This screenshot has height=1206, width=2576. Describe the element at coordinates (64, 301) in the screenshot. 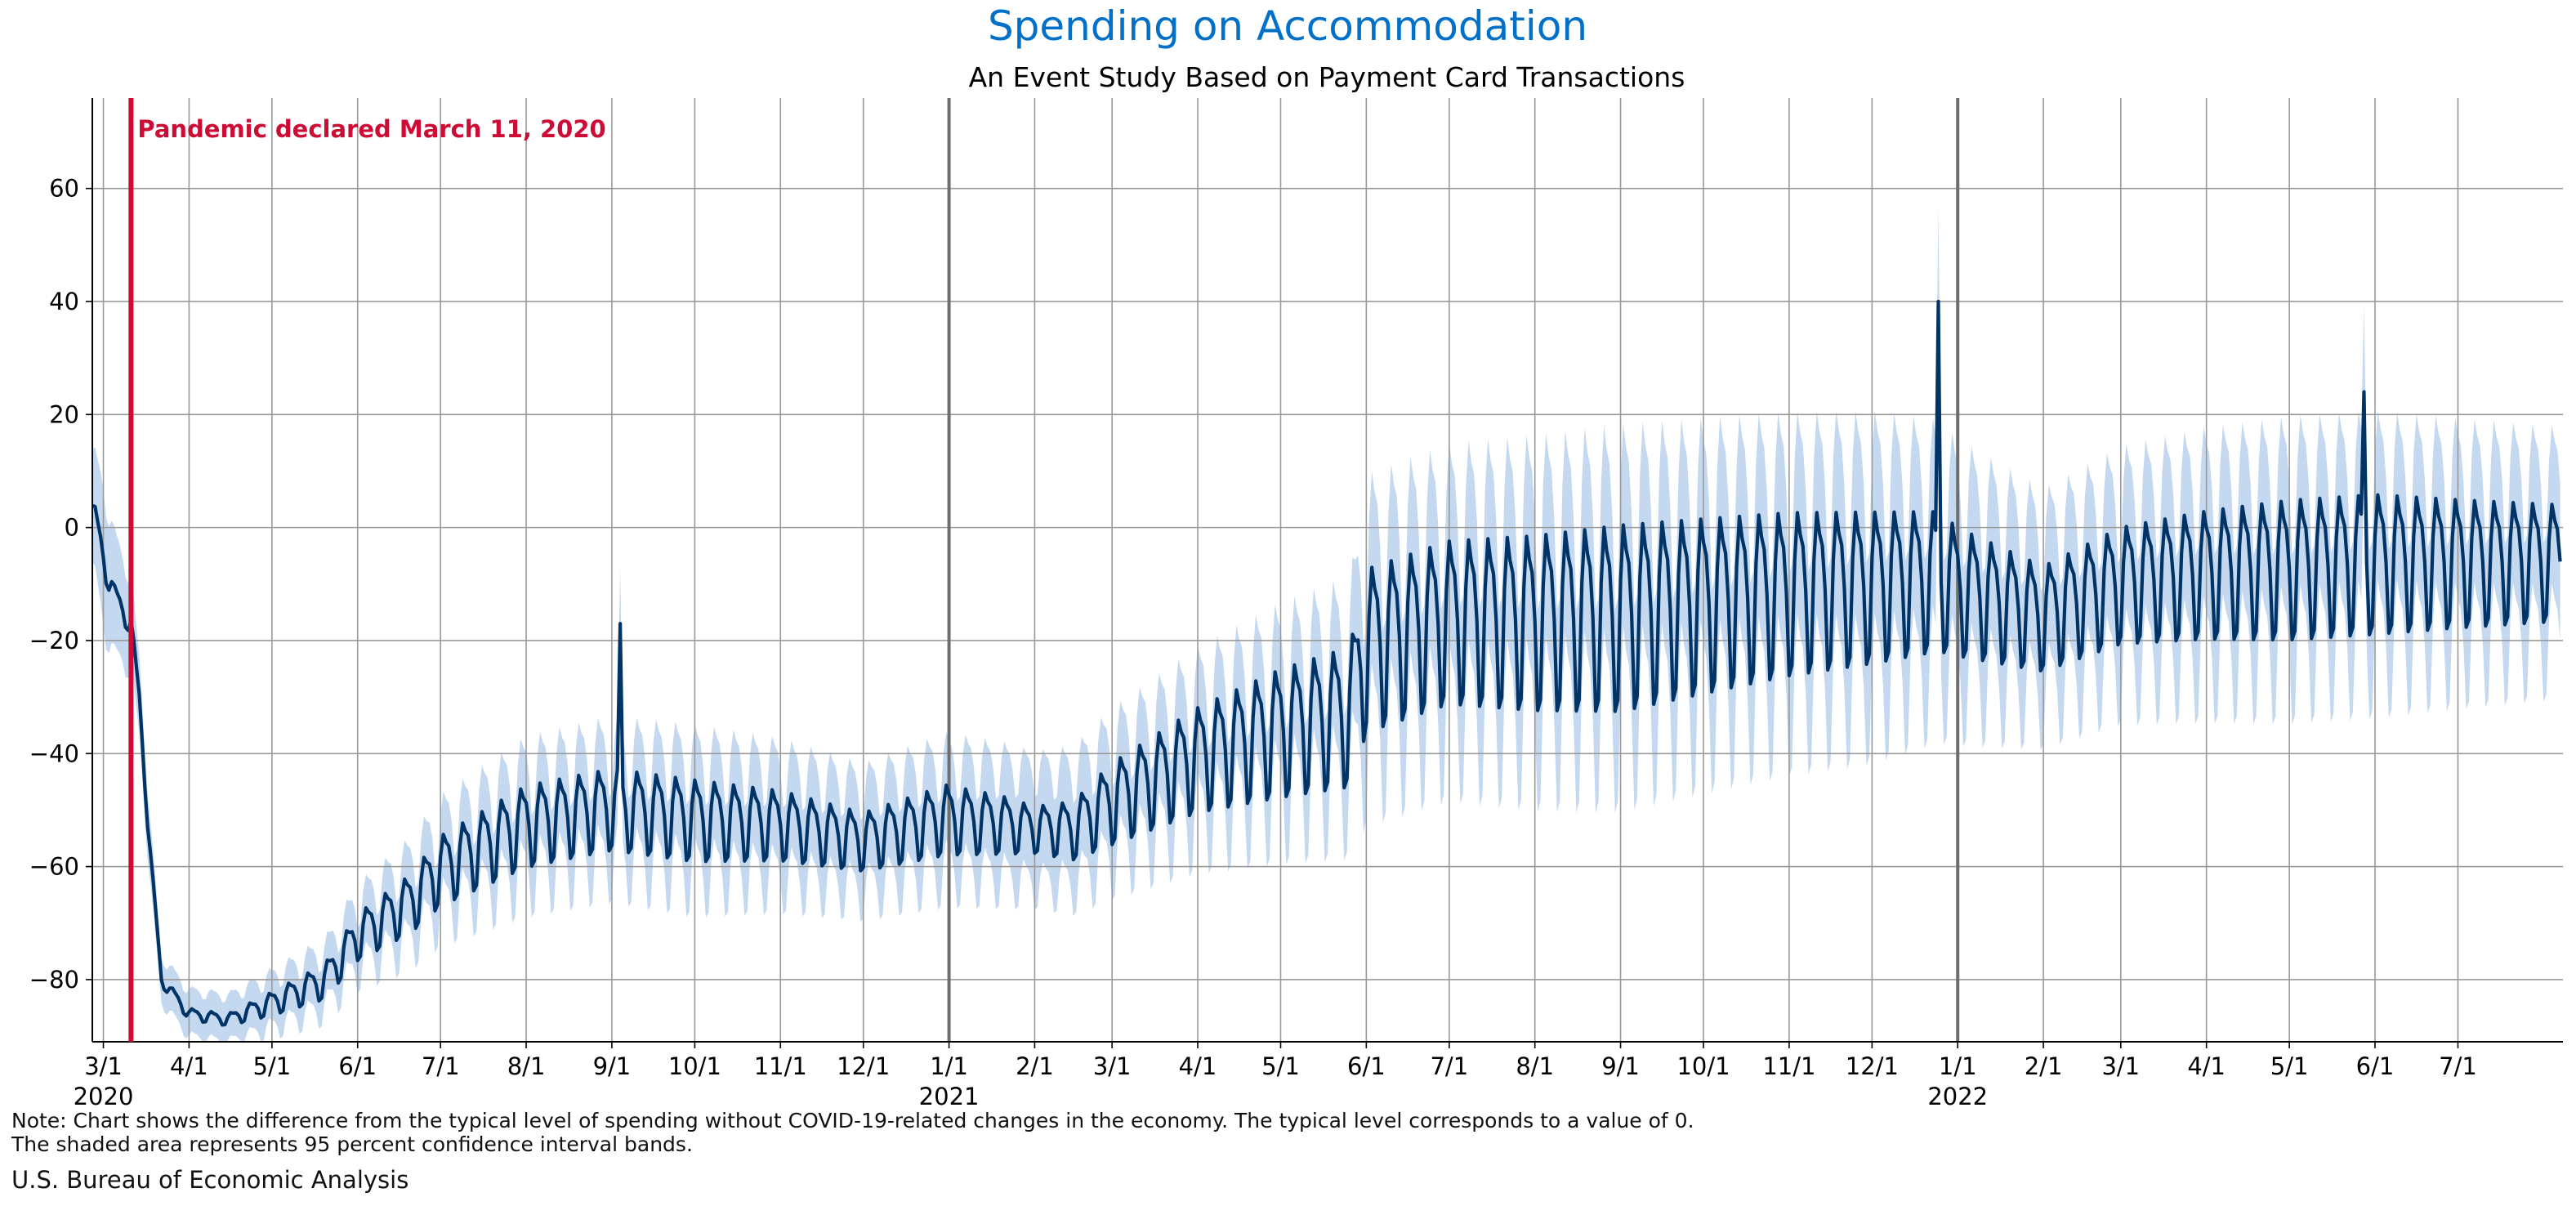

I see `y-tick-label: 40` at that location.